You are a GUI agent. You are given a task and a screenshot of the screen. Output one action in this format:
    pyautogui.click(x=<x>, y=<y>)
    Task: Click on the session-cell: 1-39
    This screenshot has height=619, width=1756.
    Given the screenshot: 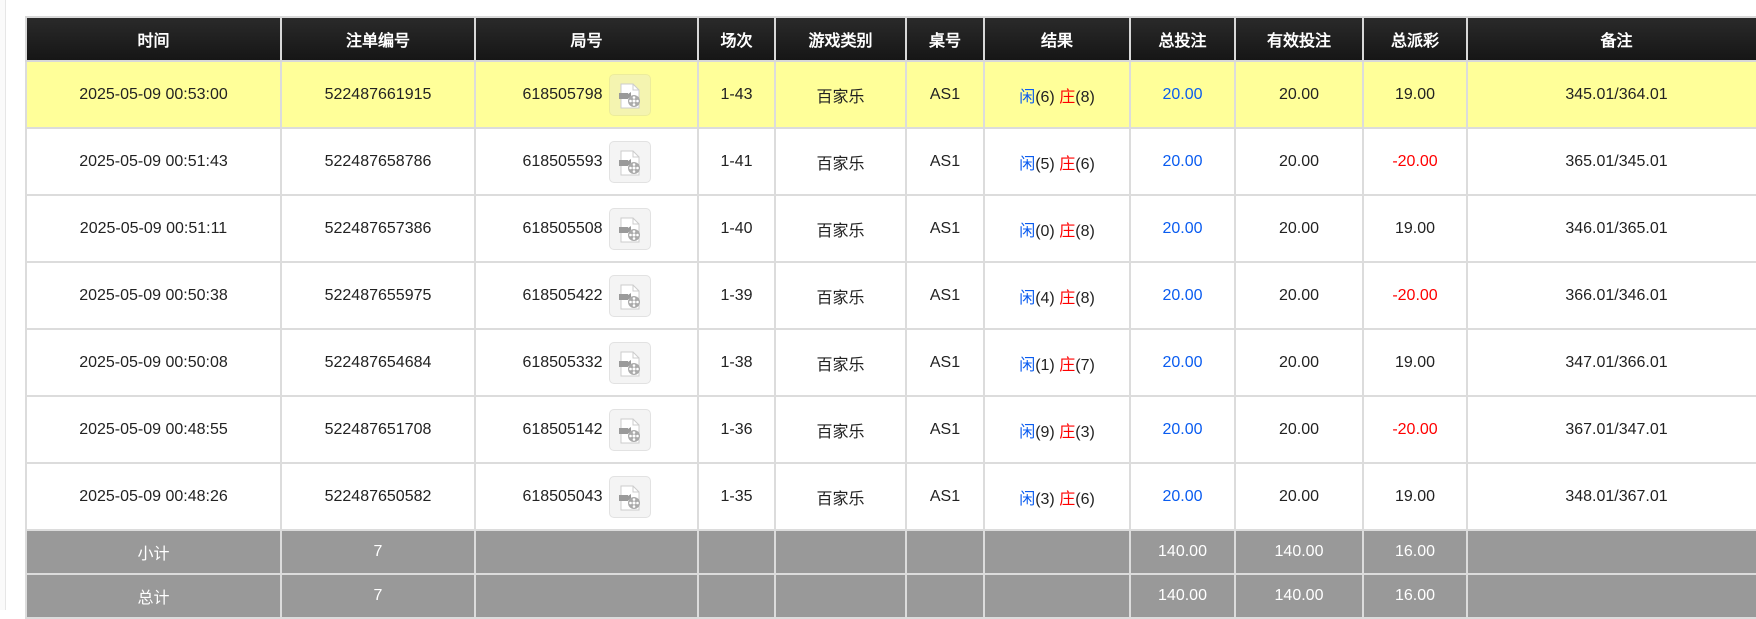 What is the action you would take?
    pyautogui.click(x=736, y=295)
    